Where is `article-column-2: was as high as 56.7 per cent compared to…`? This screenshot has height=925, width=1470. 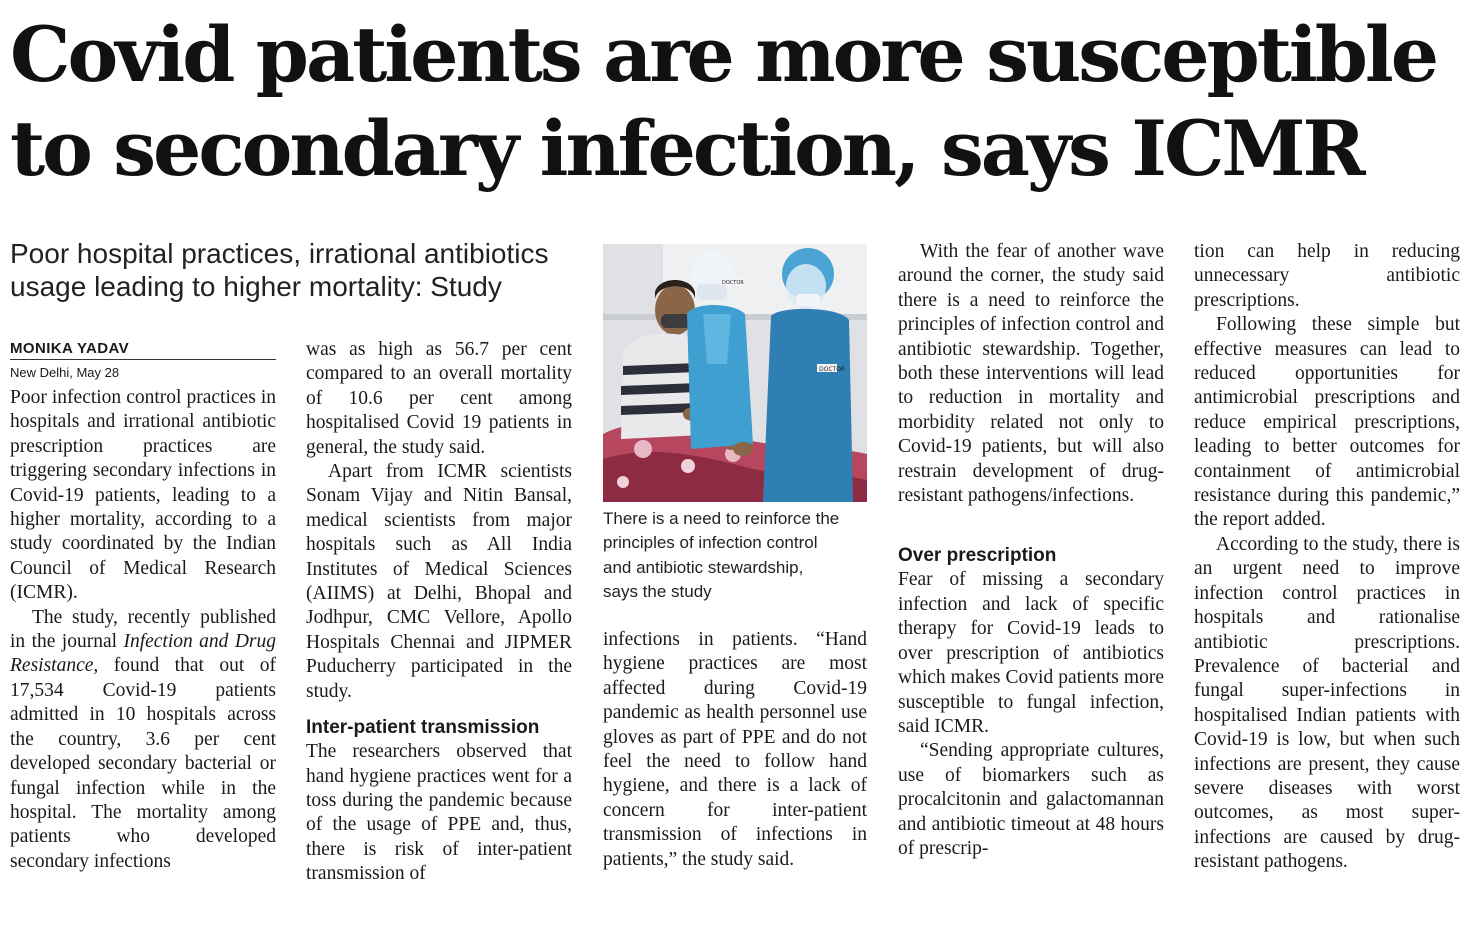 article-column-2: was as high as 56.7 per cent compared to… is located at coordinates (439, 612).